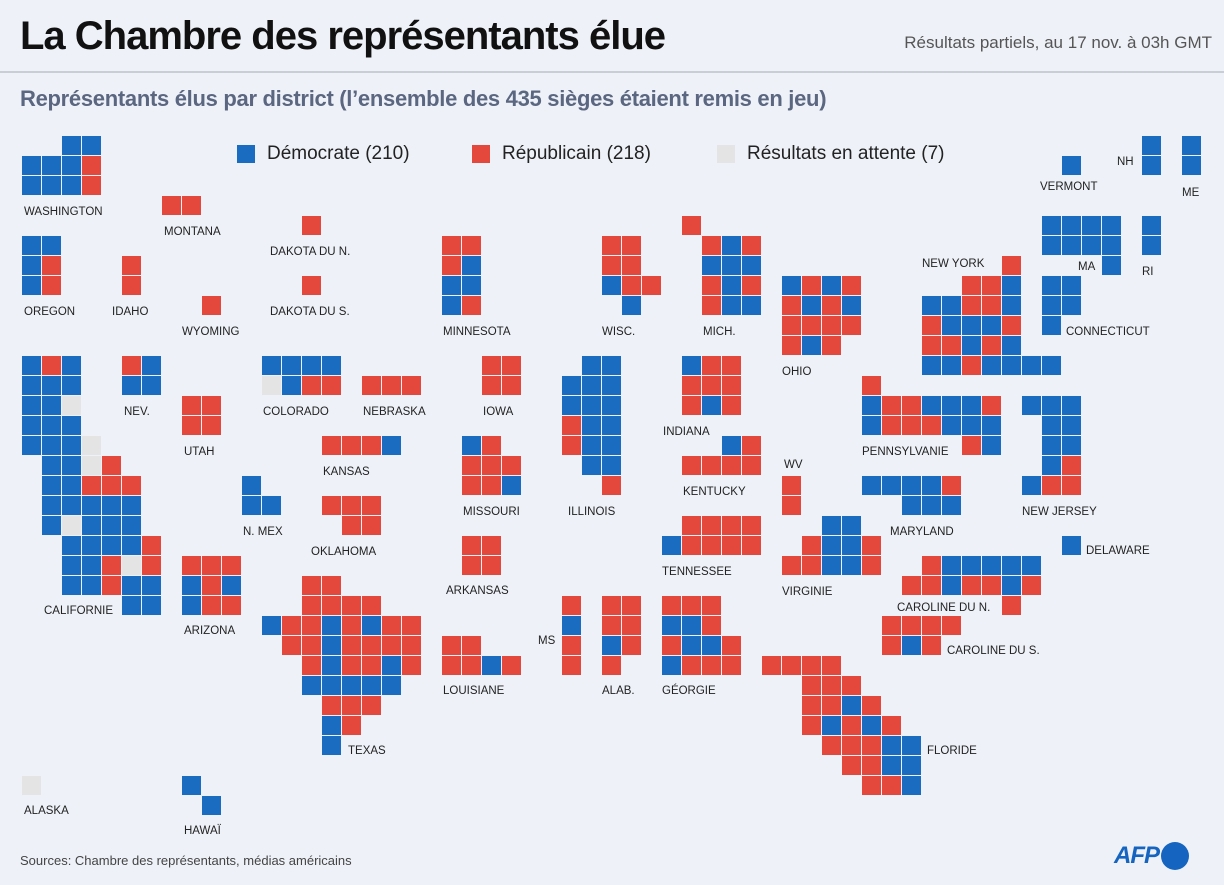  I want to click on afp-logo-circle, so click(1175, 856).